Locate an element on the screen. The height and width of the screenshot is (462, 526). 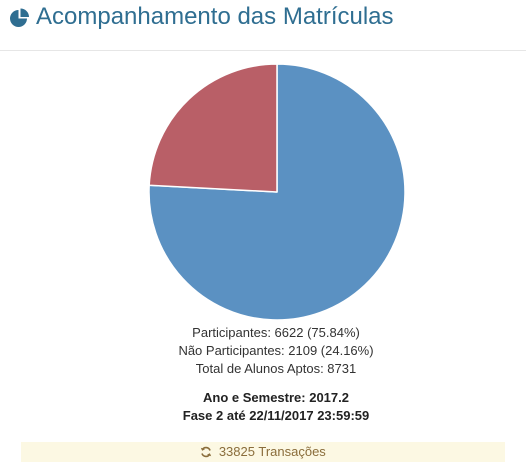
transactions-bar: 33825 Transações is located at coordinates (263, 452).